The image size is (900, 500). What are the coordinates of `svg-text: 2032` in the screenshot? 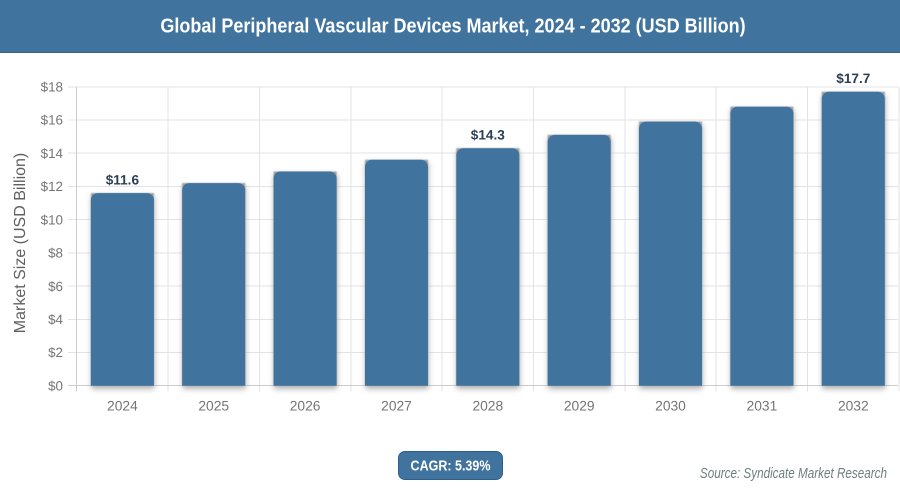 It's located at (853, 405).